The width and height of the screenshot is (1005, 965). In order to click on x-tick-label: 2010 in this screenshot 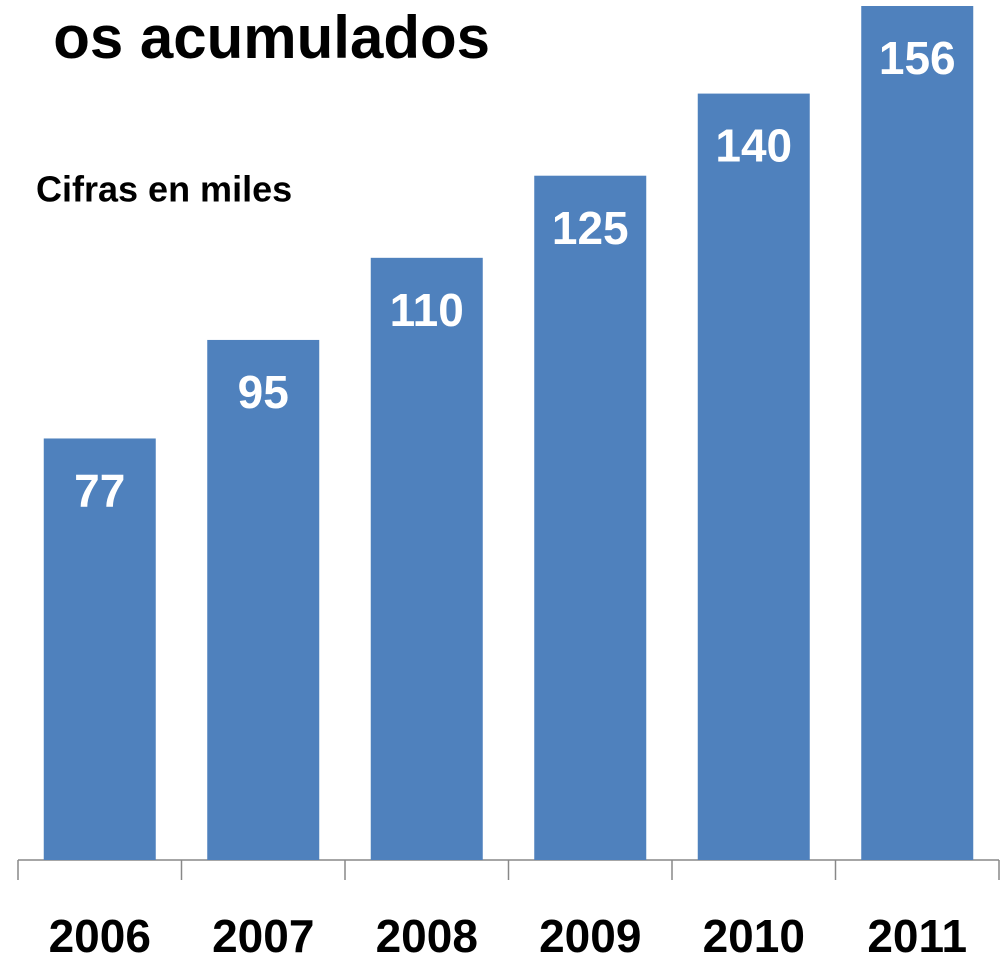, I will do `click(754, 936)`.